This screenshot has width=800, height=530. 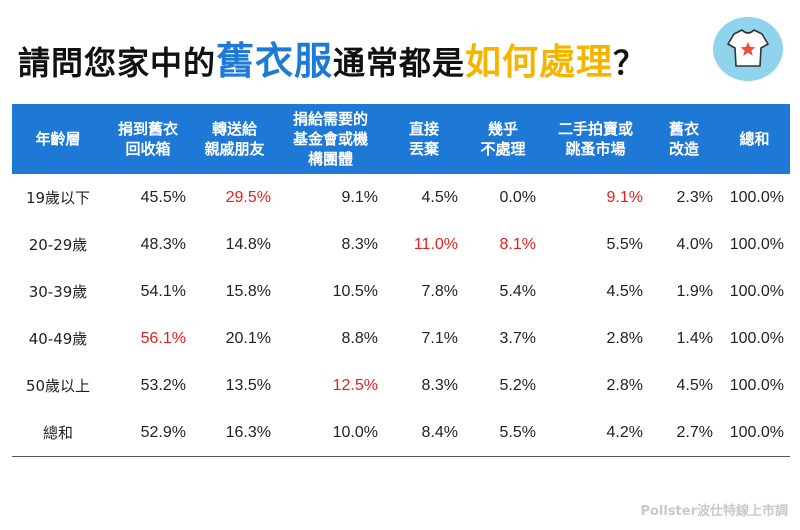 I want to click on table-cell: 53.2%, so click(x=163, y=385).